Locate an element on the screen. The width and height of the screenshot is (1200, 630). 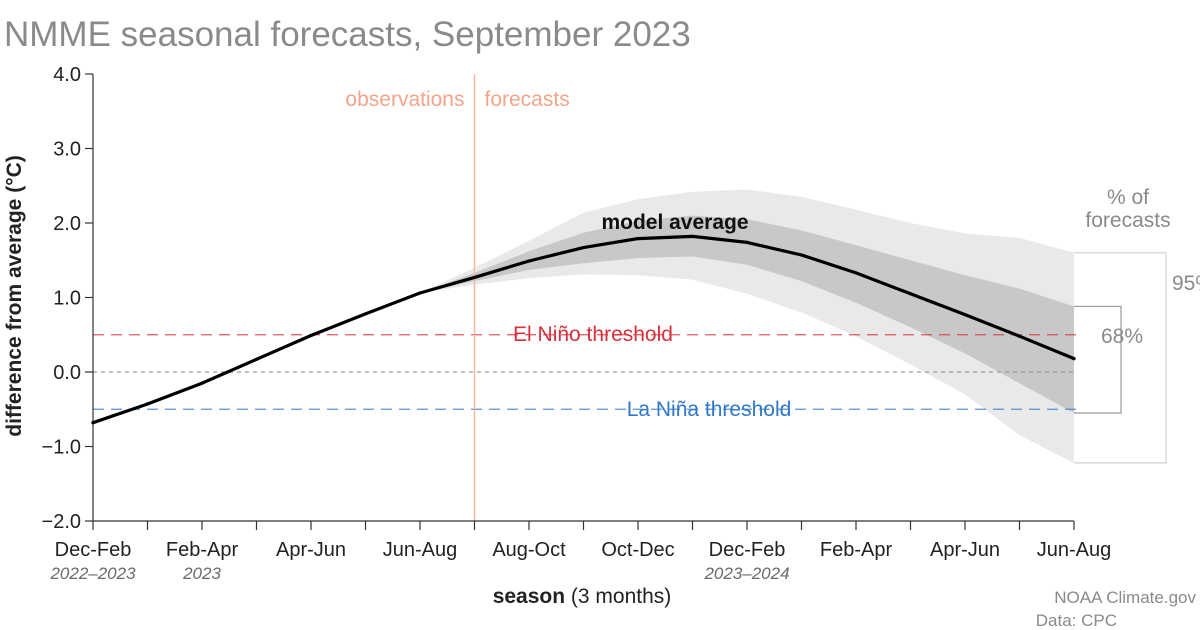
y-tick-label: −1.0 is located at coordinates (61, 448).